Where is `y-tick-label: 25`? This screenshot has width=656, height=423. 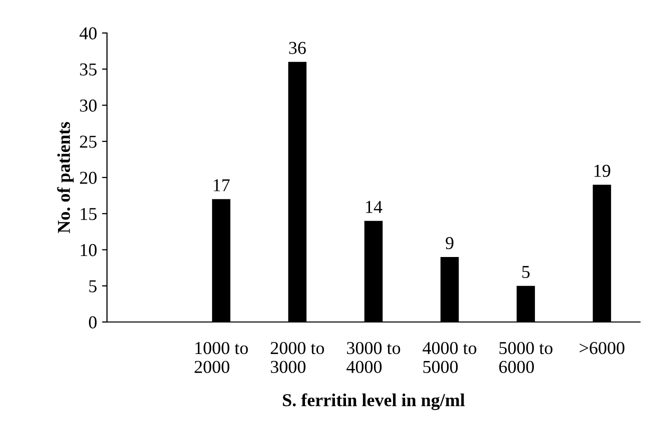 y-tick-label: 25 is located at coordinates (88, 142).